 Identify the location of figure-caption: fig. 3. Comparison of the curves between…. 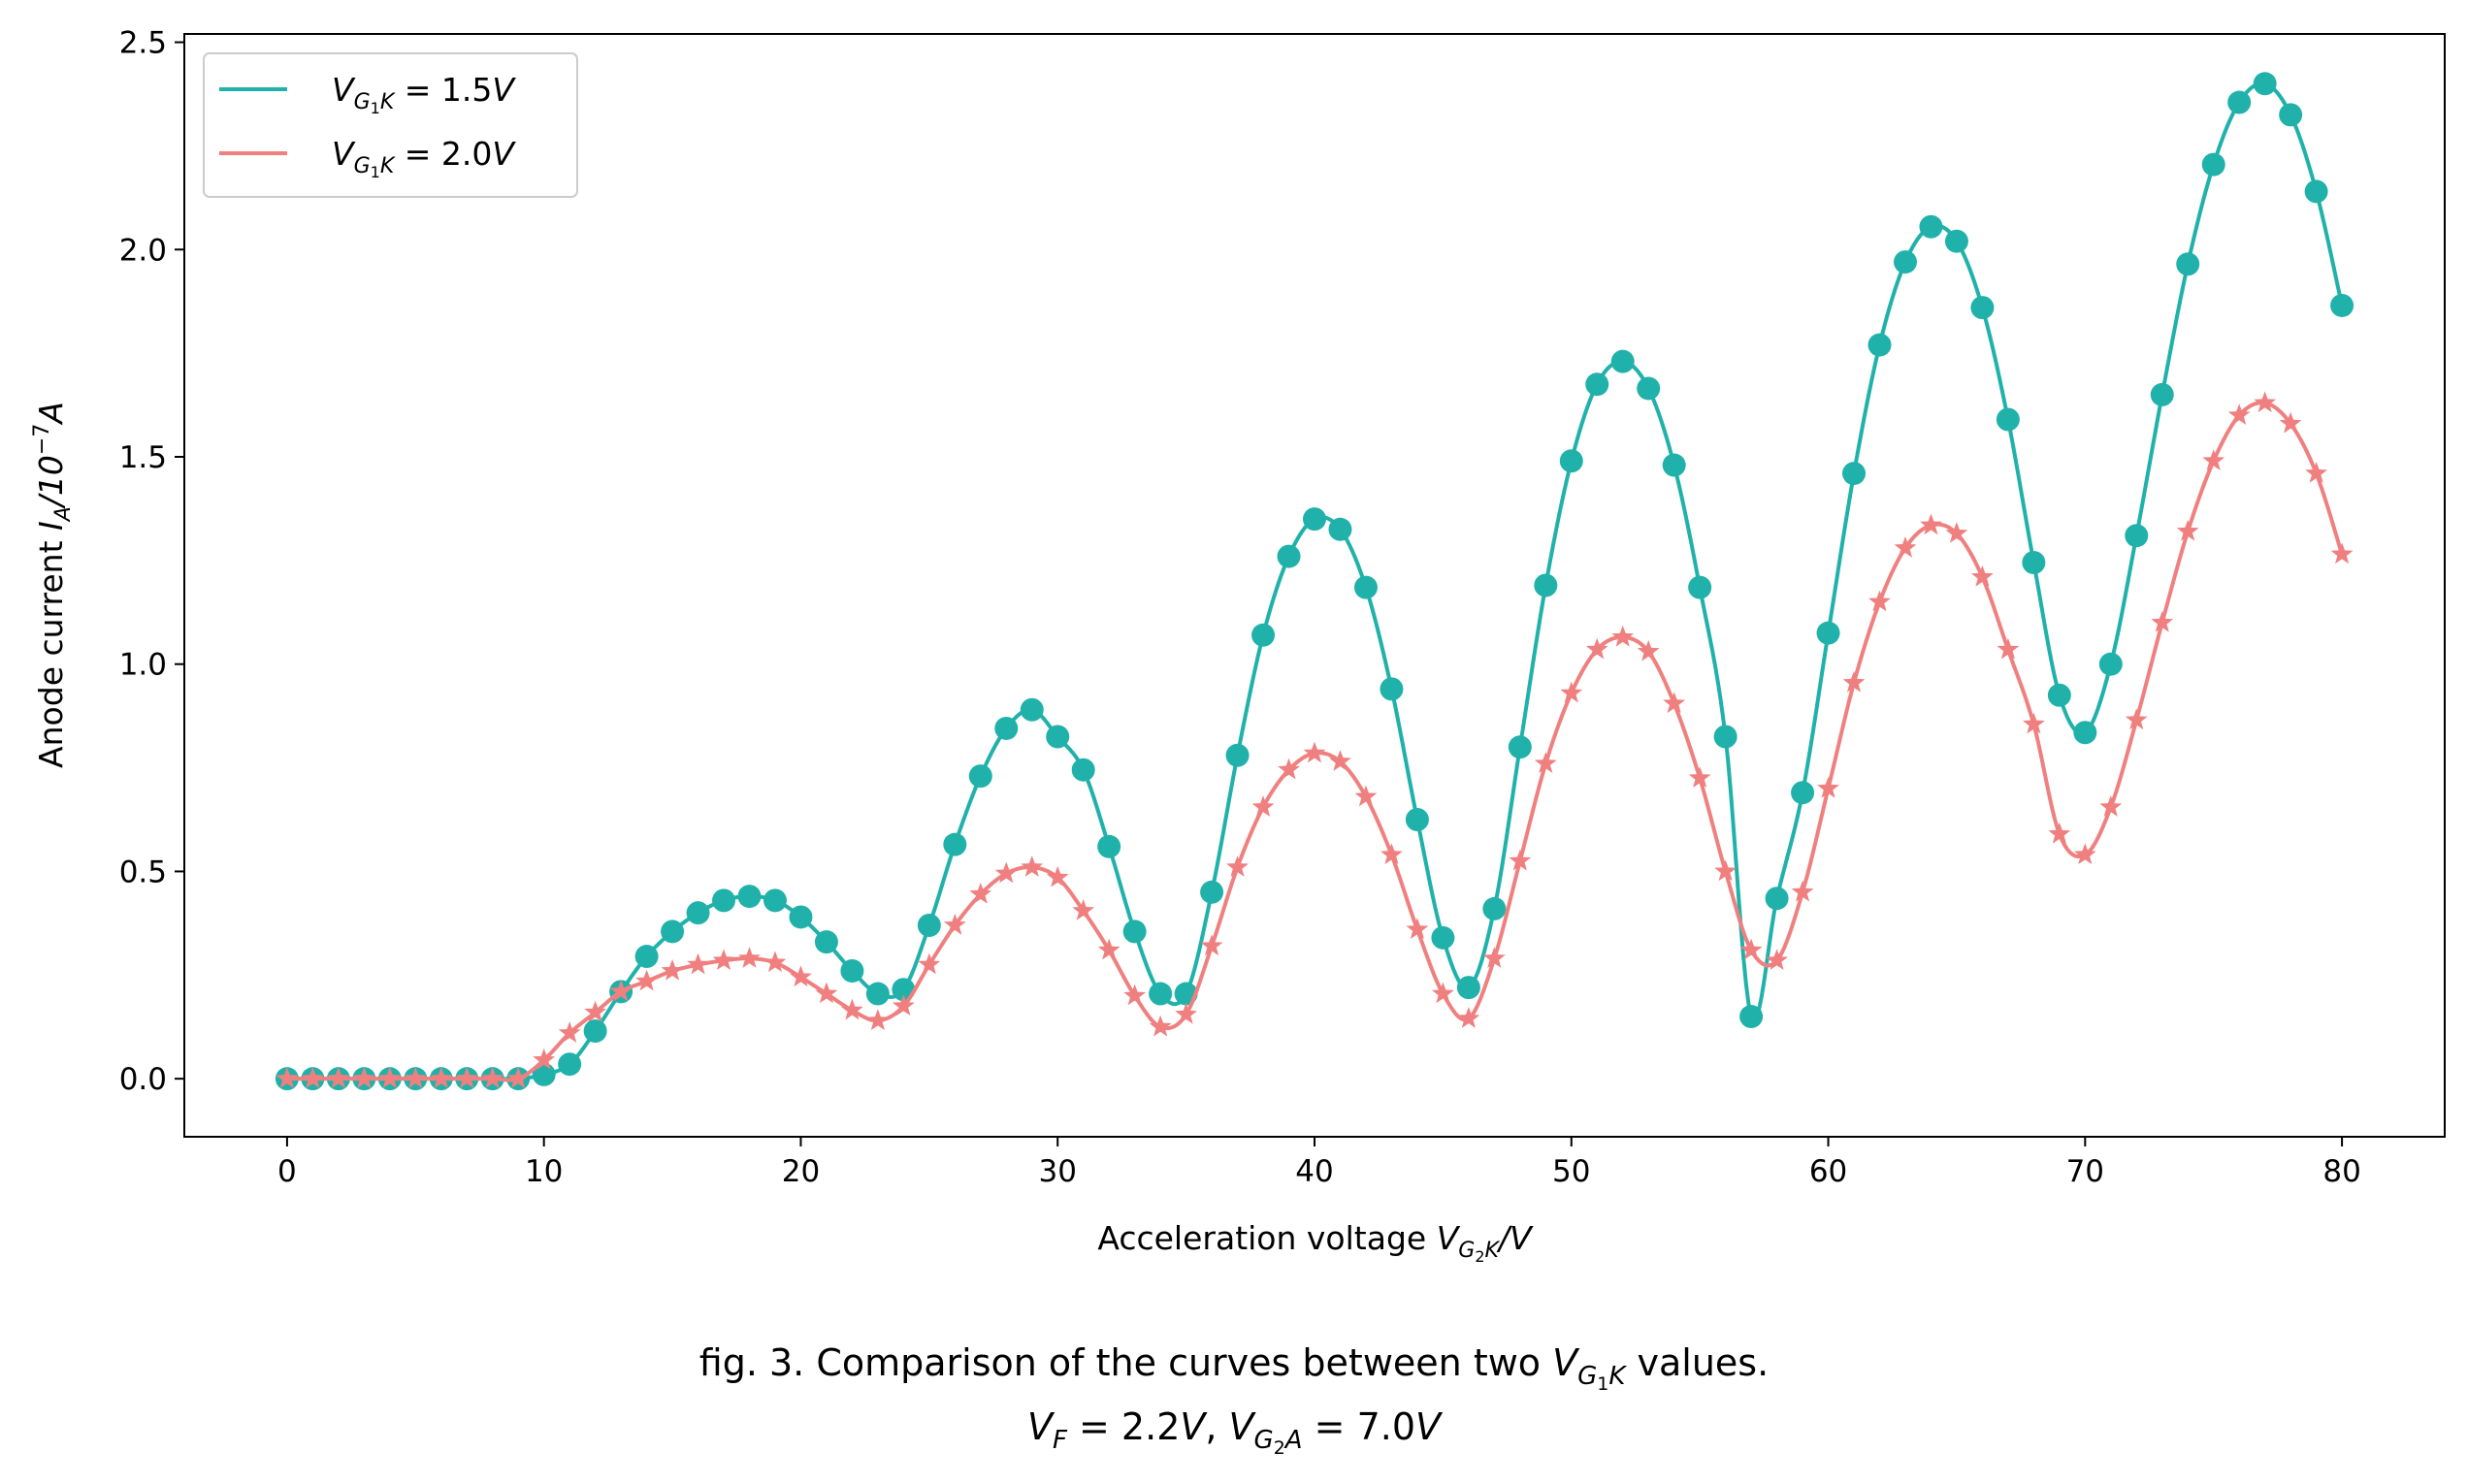
(1234, 1400).